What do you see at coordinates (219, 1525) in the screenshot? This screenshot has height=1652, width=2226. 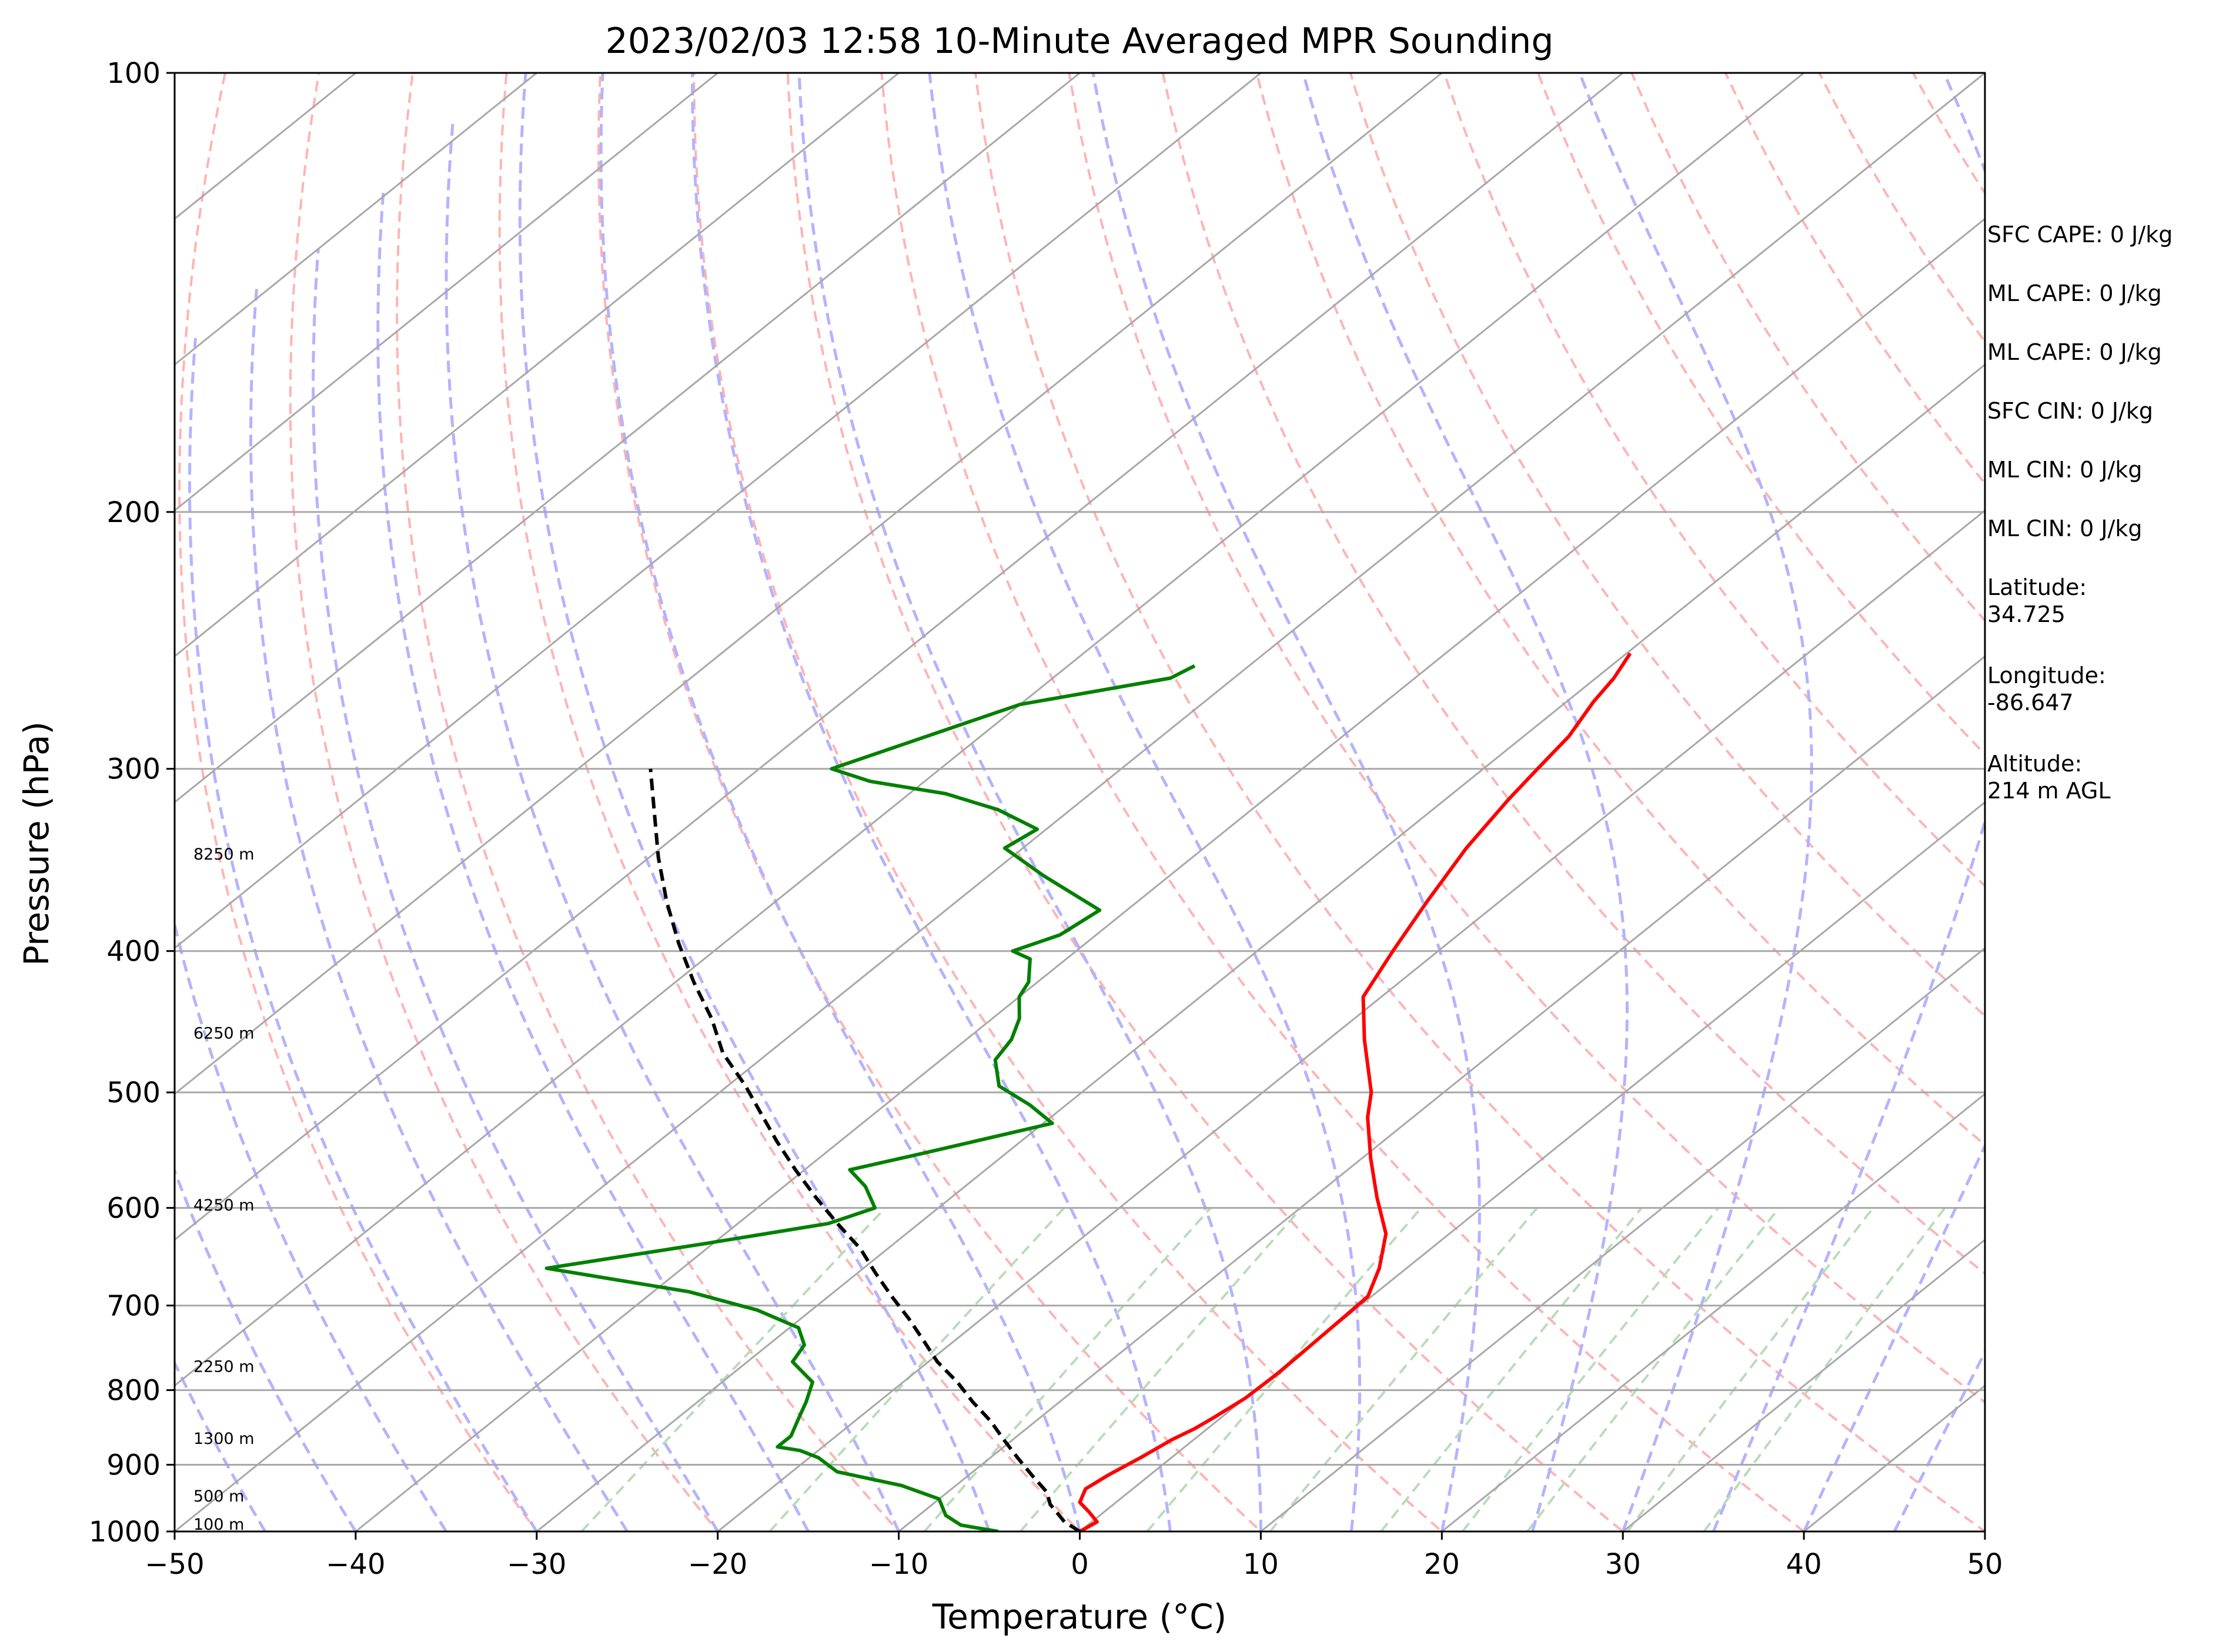 I see `height-label: 100 m` at bounding box center [219, 1525].